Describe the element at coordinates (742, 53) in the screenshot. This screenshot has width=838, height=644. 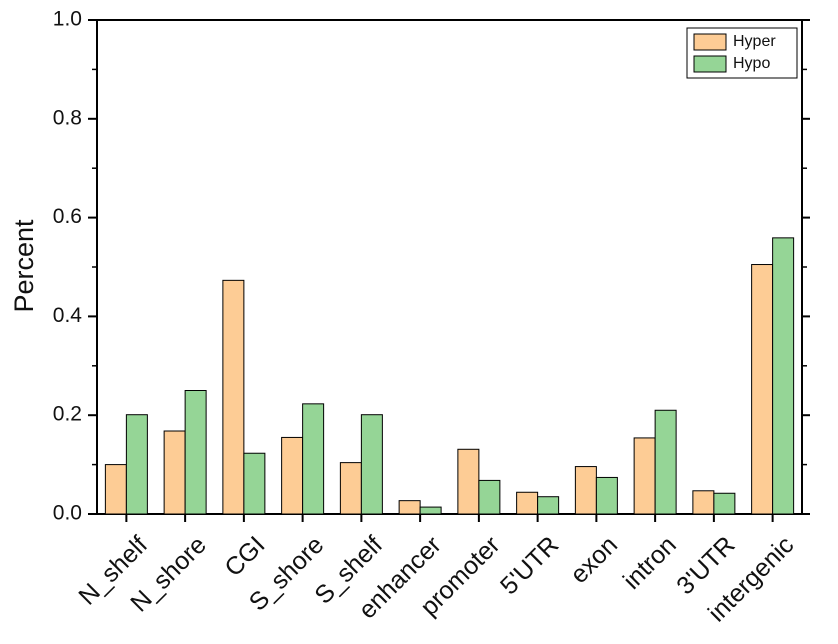
I see `legend: Hyper Hypo` at that location.